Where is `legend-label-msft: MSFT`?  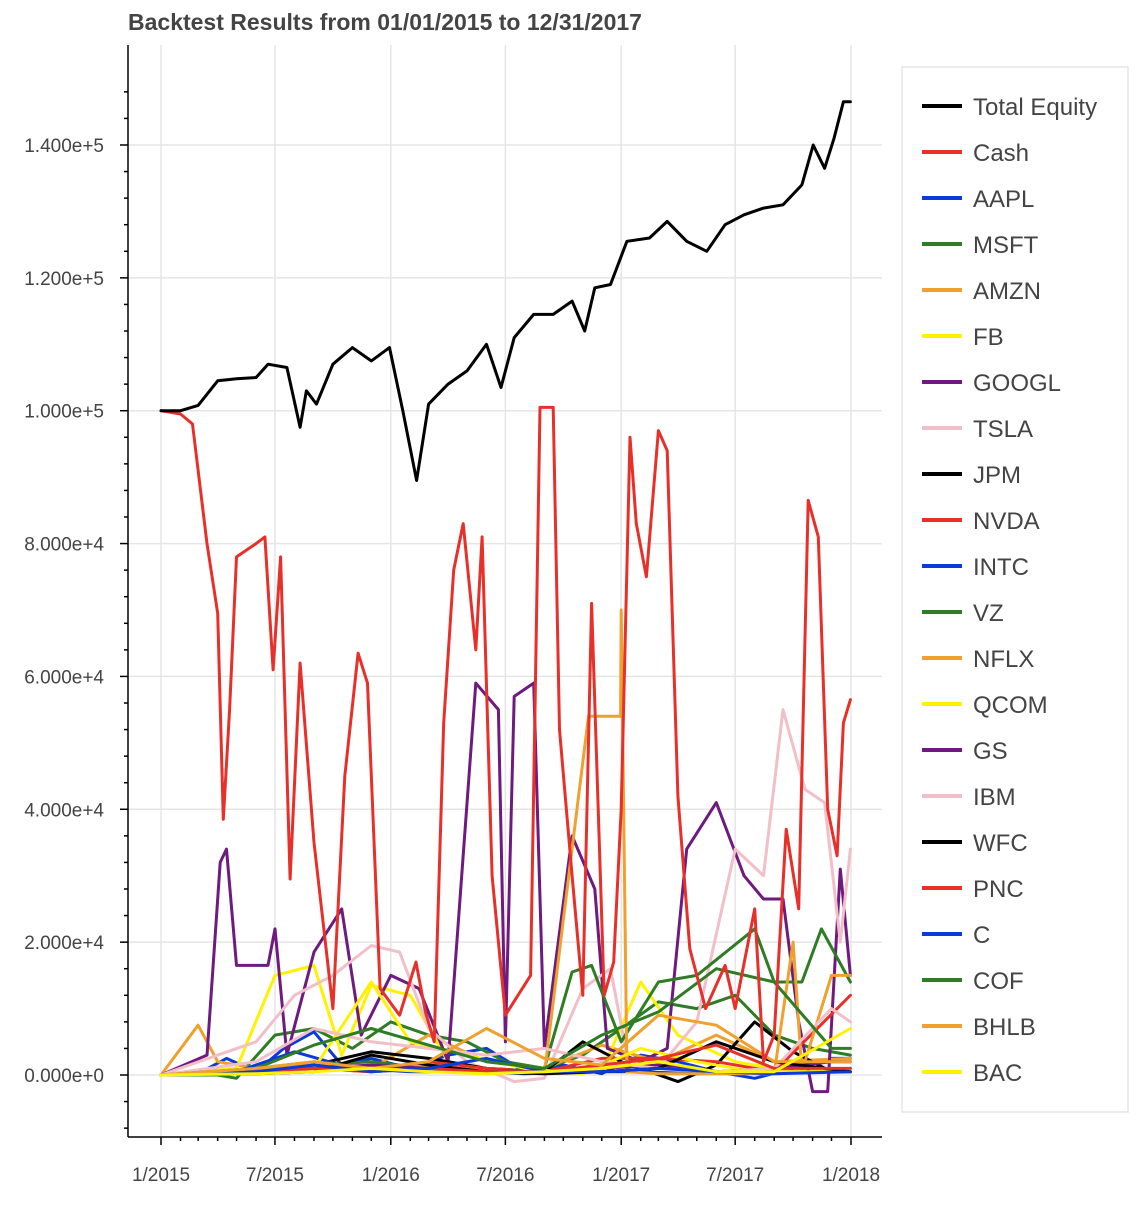 legend-label-msft: MSFT is located at coordinates (1006, 245).